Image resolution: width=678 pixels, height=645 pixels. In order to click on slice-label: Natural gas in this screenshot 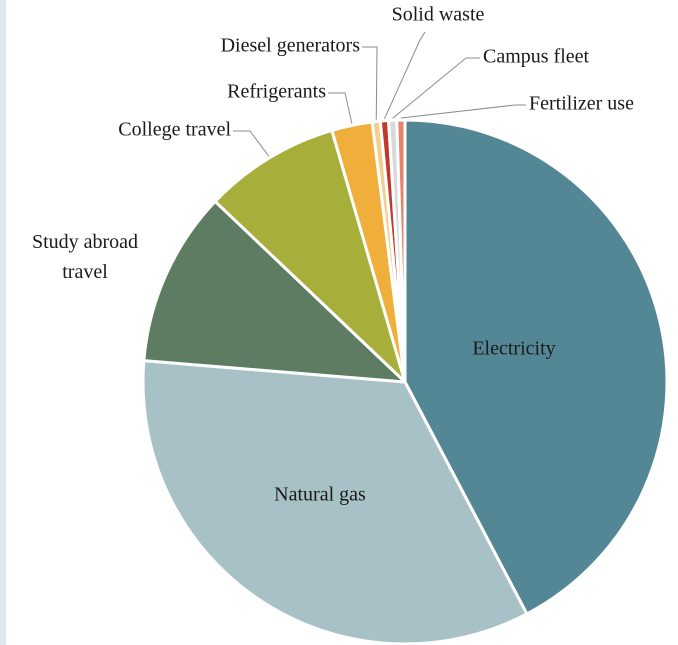, I will do `click(320, 495)`.